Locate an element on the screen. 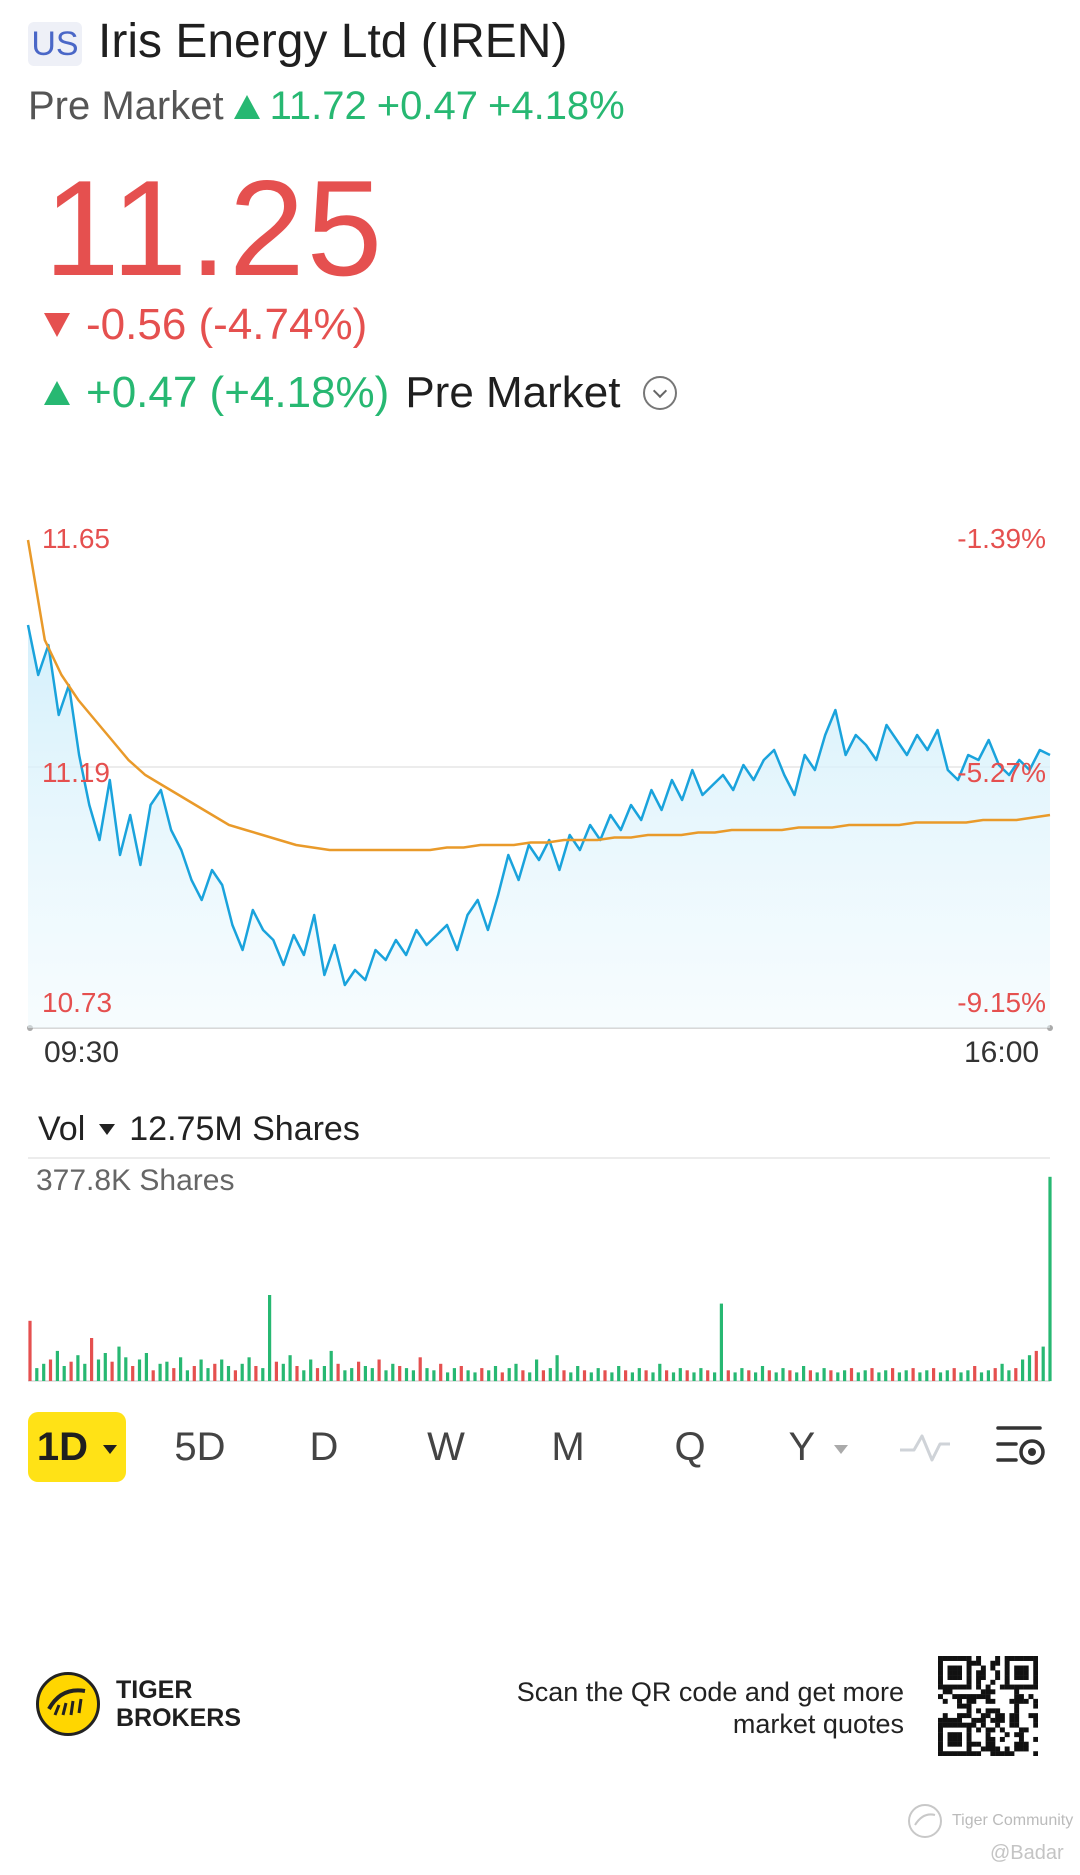 Image resolution: width=1080 pixels, height=1875 pixels. pct-label-top: -1.39% is located at coordinates (1001, 538).